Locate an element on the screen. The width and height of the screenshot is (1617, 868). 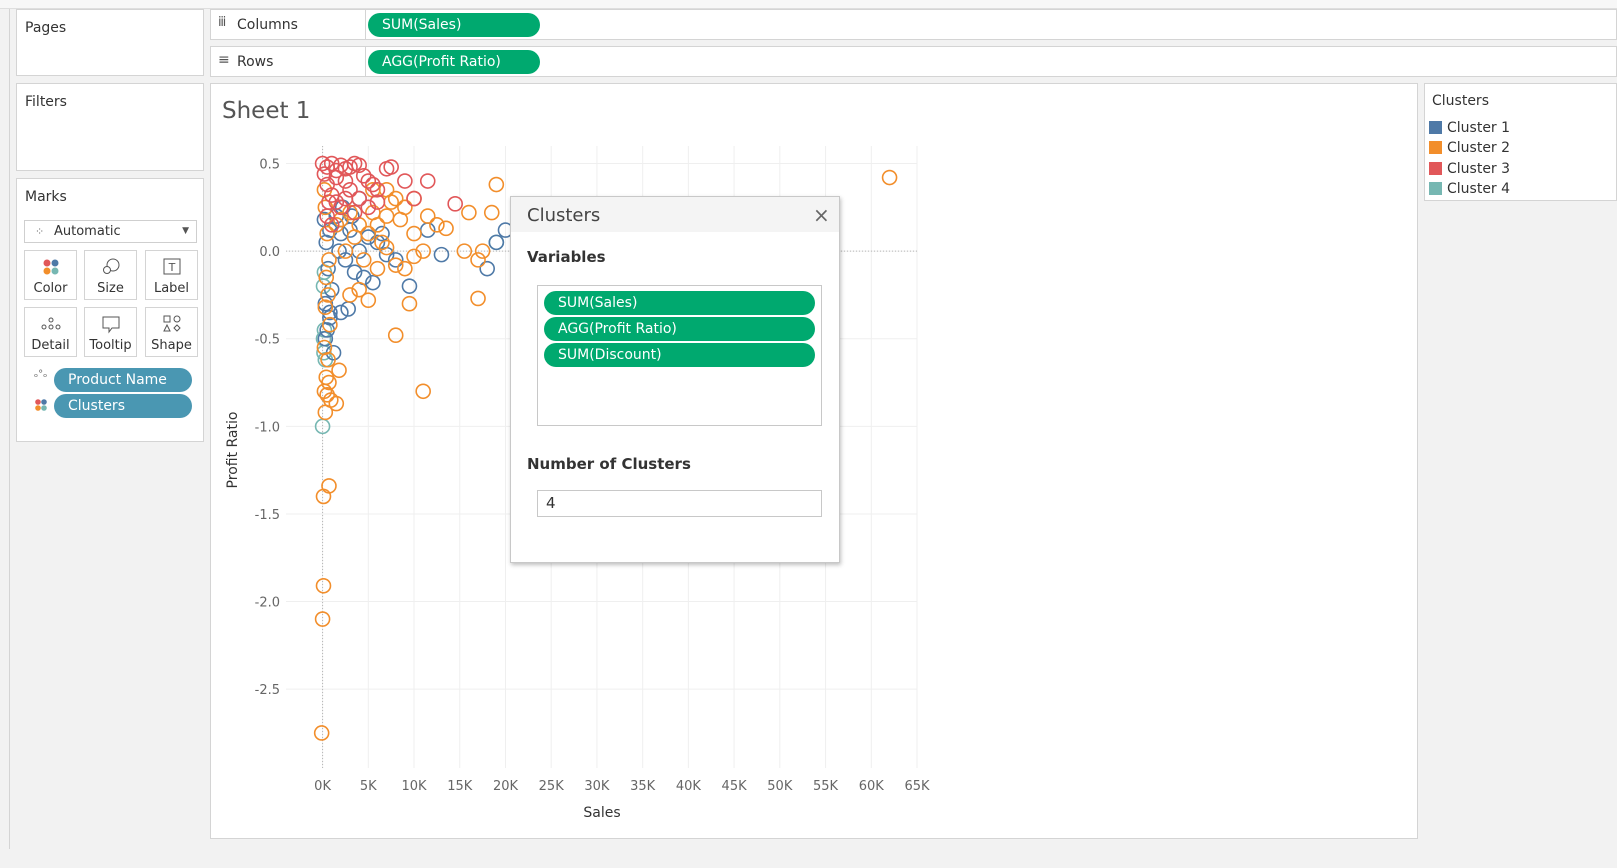
legend-title: Clusters is located at coordinates (1460, 101).